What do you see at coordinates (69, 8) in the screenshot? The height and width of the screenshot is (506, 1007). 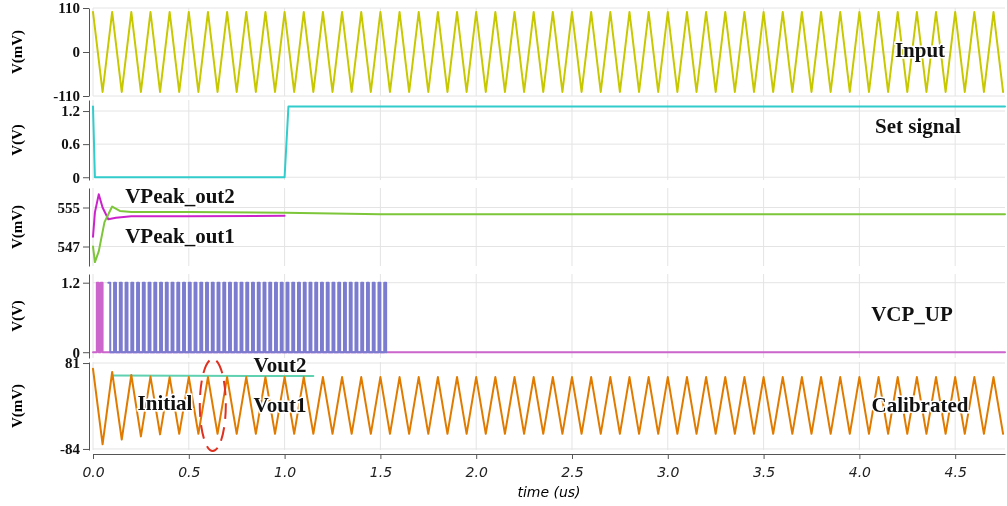 I see `y-tick-label: 110` at bounding box center [69, 8].